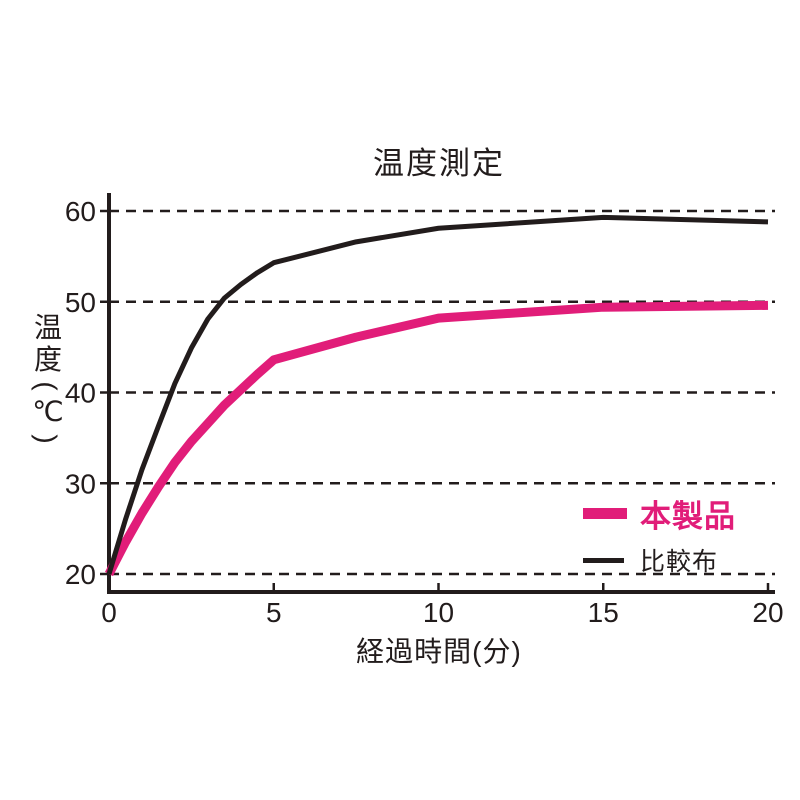 This screenshot has height=800, width=800. What do you see at coordinates (47, 438) in the screenshot?
I see `y-axis-label-char: )` at bounding box center [47, 438].